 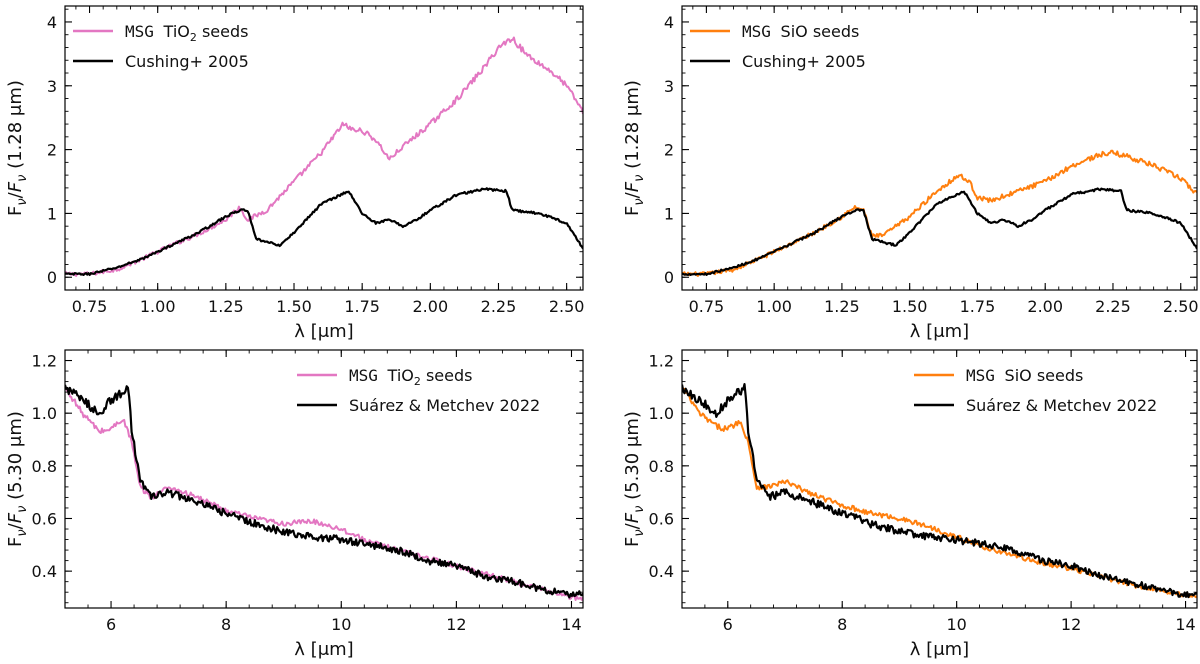 What do you see at coordinates (778, 46) in the screenshot?
I see `legend: MSG SiO seeds Cushing+ 2005` at bounding box center [778, 46].